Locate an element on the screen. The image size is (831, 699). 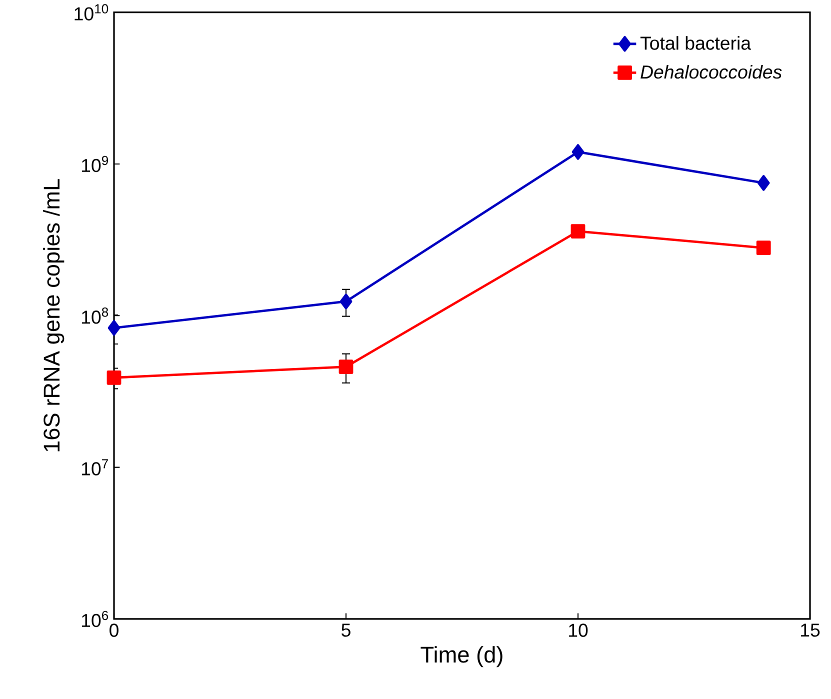
legend-label: Dehalococcoides is located at coordinates (711, 71).